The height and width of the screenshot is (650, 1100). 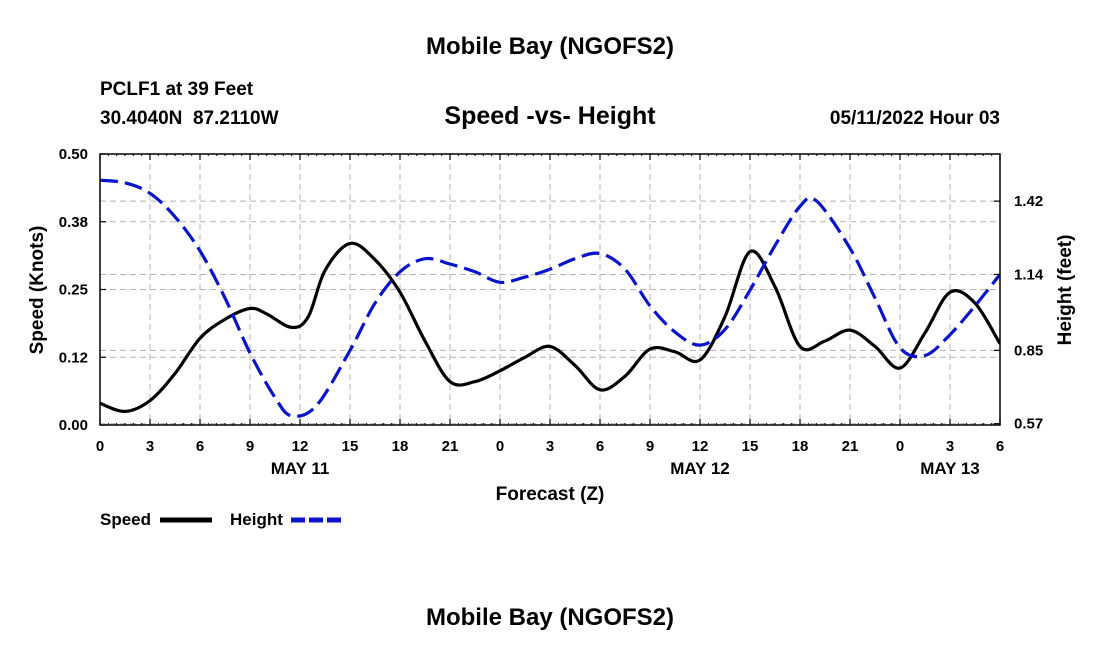 What do you see at coordinates (37, 290) in the screenshot?
I see `y-axis-label-left: Speed (Knots)` at bounding box center [37, 290].